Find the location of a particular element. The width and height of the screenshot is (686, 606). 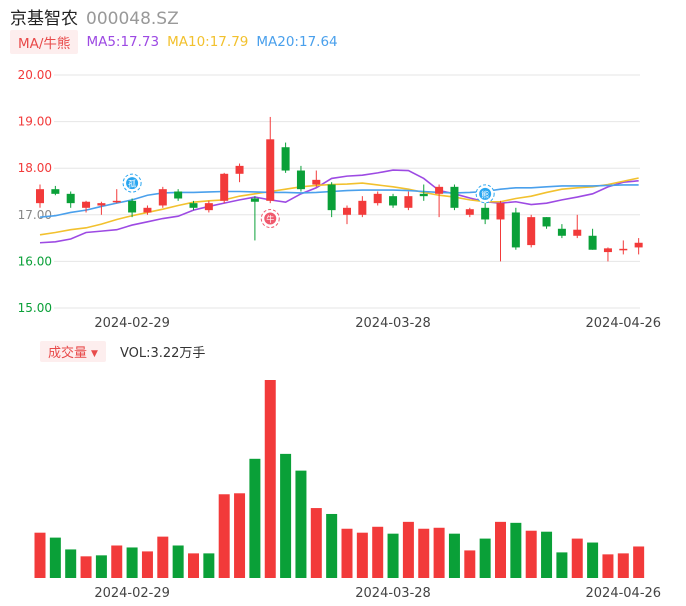

ma10-line is located at coordinates (339, 206).